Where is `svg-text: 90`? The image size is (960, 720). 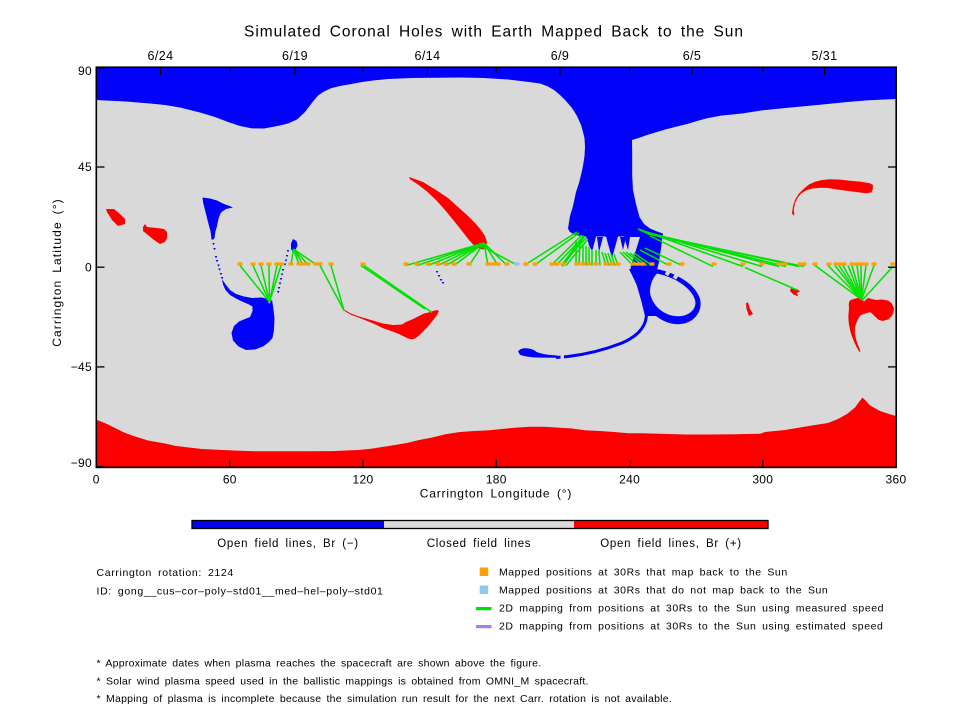
svg-text: 90 is located at coordinates (85, 71).